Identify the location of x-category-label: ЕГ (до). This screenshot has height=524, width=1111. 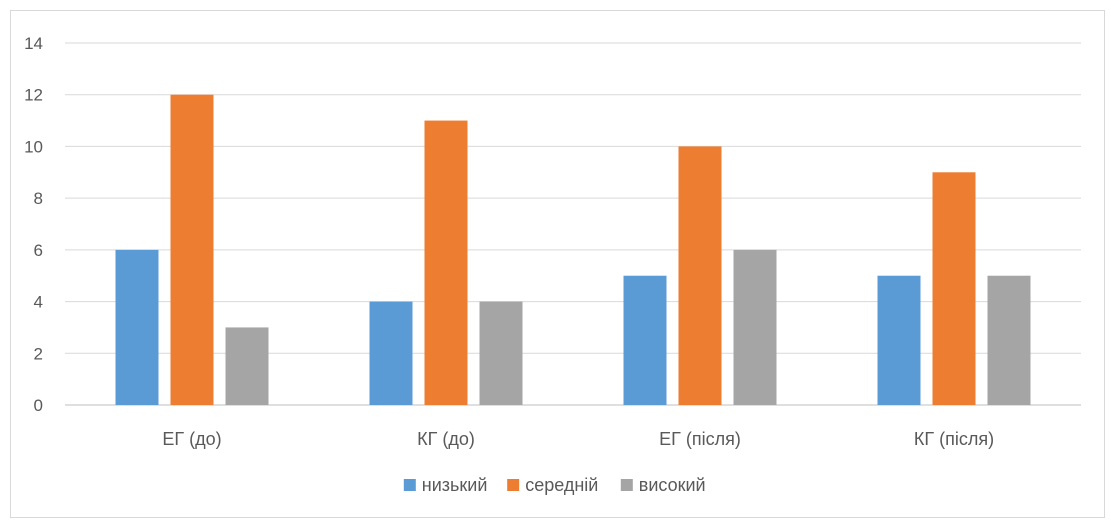
(191, 439).